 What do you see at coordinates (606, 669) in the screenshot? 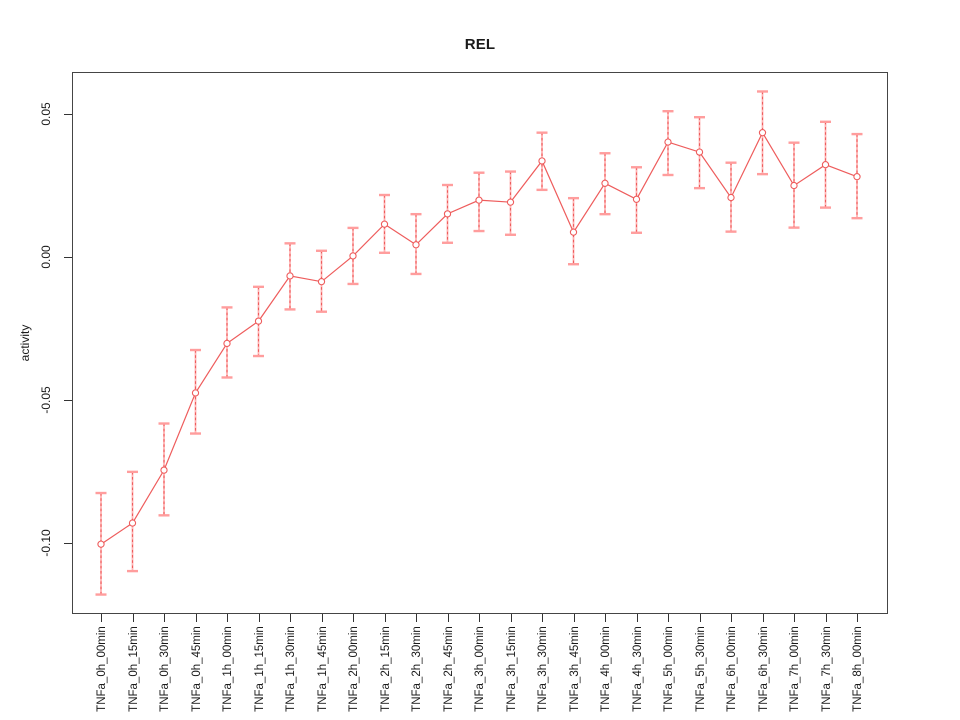
I see `x-axis-tick-label: TNFa_4h_00min` at bounding box center [606, 669].